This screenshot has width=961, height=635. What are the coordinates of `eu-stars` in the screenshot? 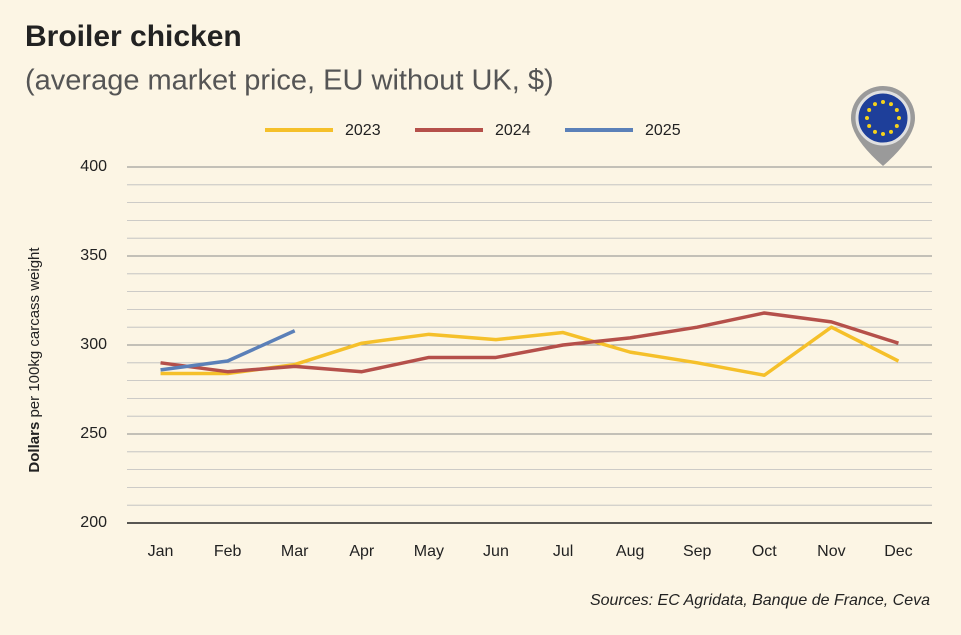 It's located at (883, 118).